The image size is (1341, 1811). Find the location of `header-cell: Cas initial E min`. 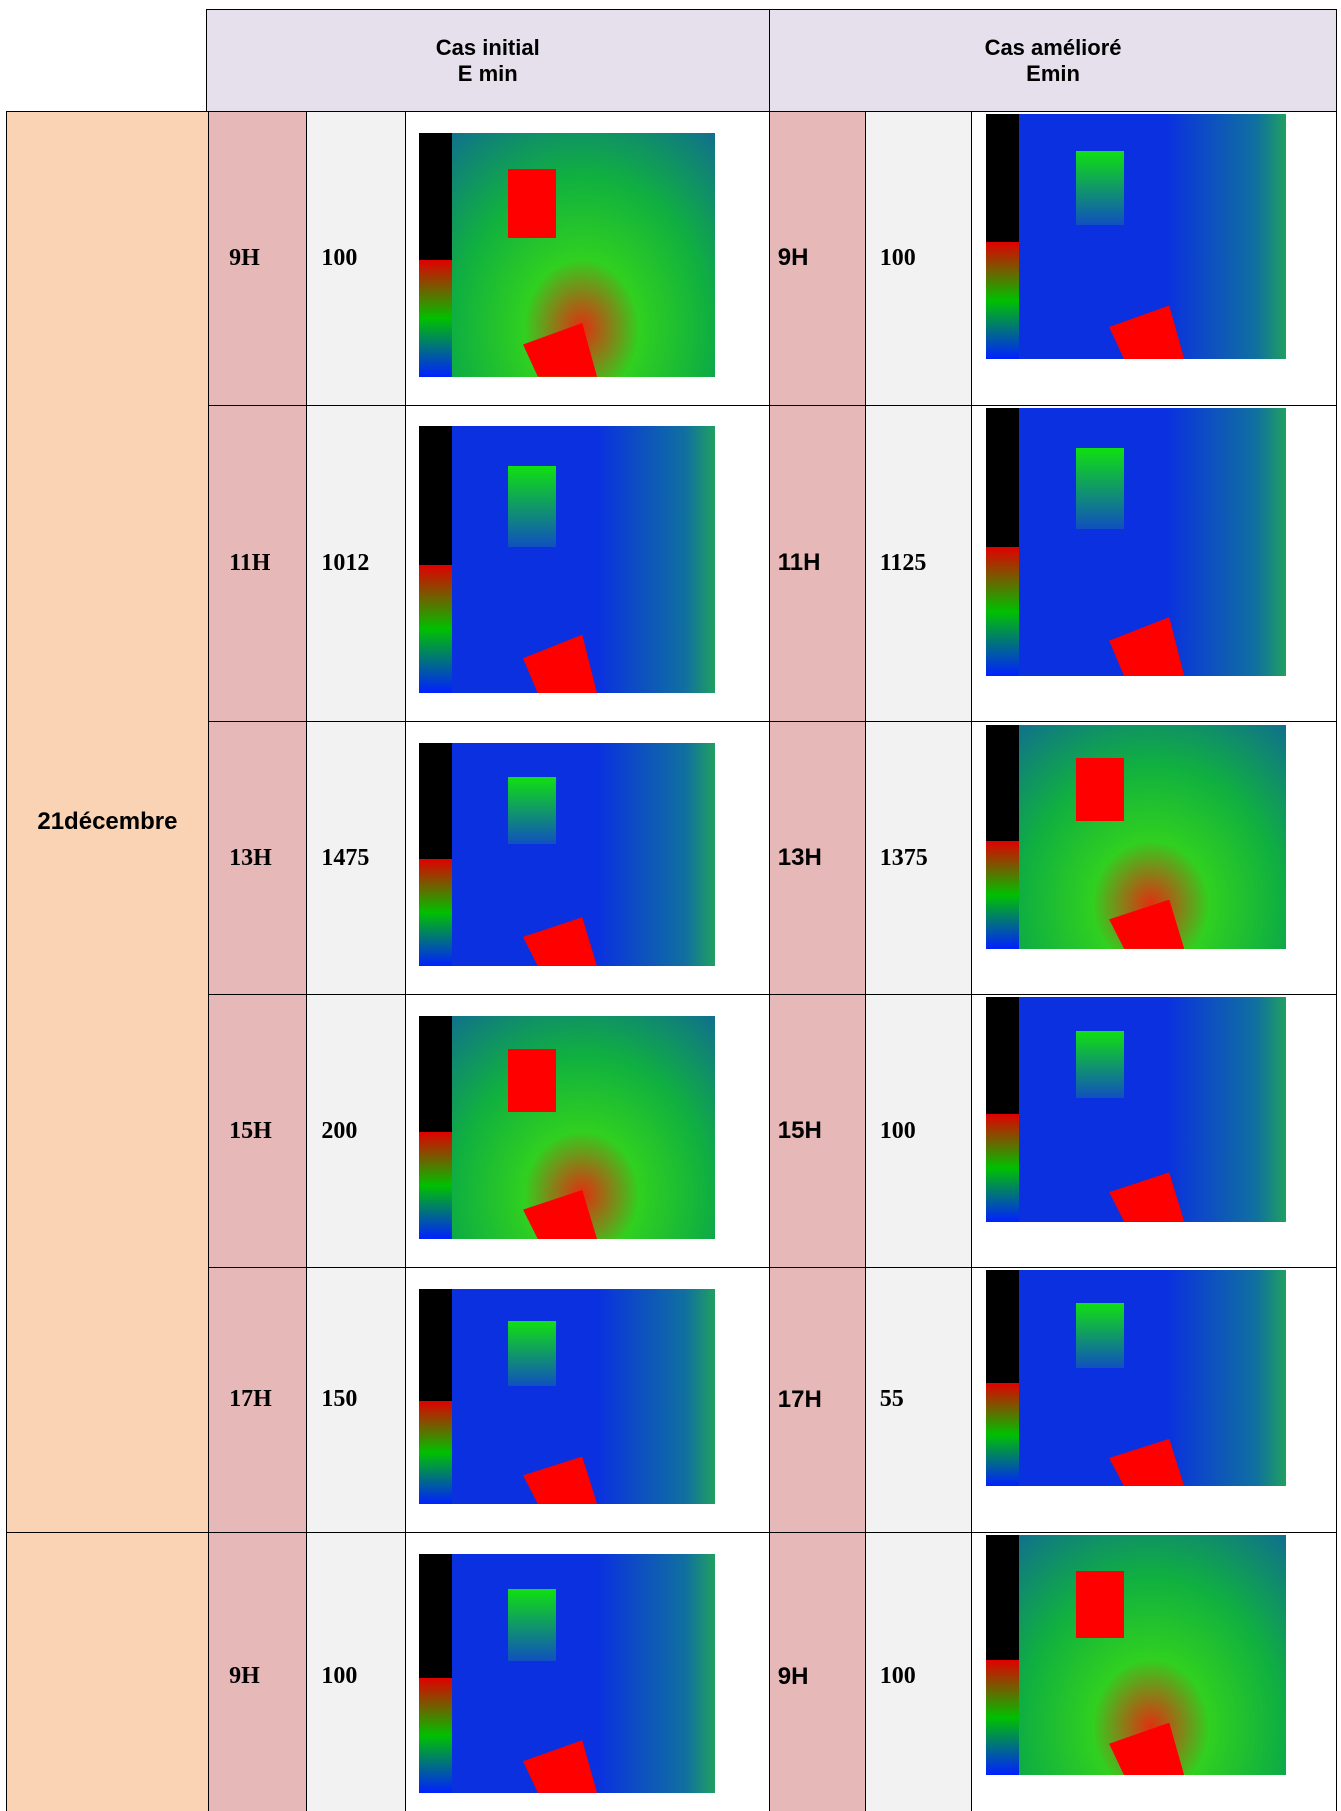

header-cell: Cas initial E min is located at coordinates (487, 60).